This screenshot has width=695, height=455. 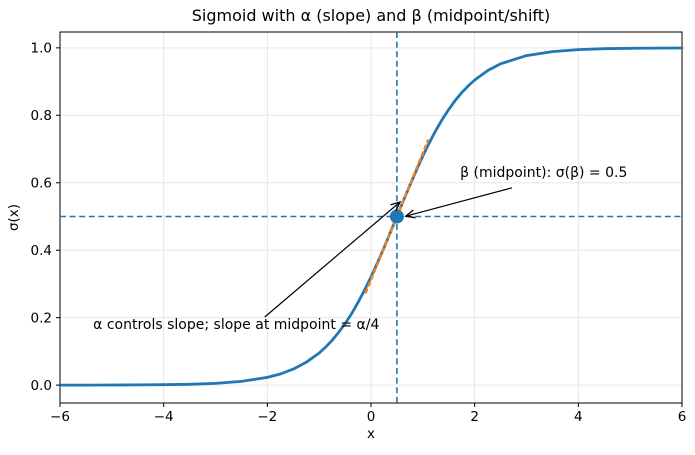 I want to click on x-tick-label: 0, so click(x=371, y=417).